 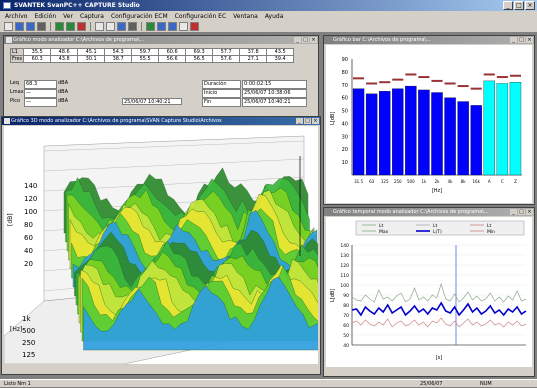 I want to click on menu-item: Ayuda, so click(x=274, y=16).